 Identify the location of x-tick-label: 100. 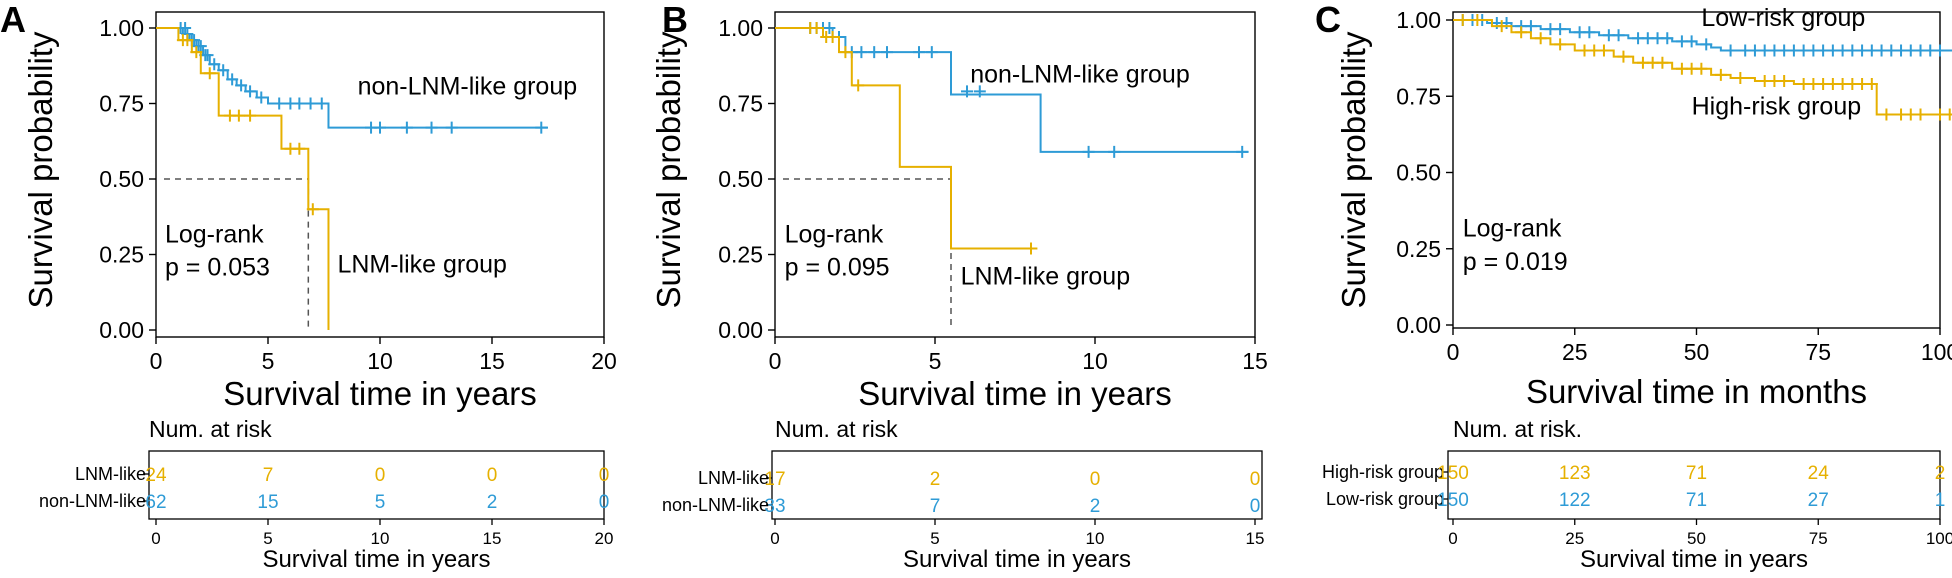
(1936, 352).